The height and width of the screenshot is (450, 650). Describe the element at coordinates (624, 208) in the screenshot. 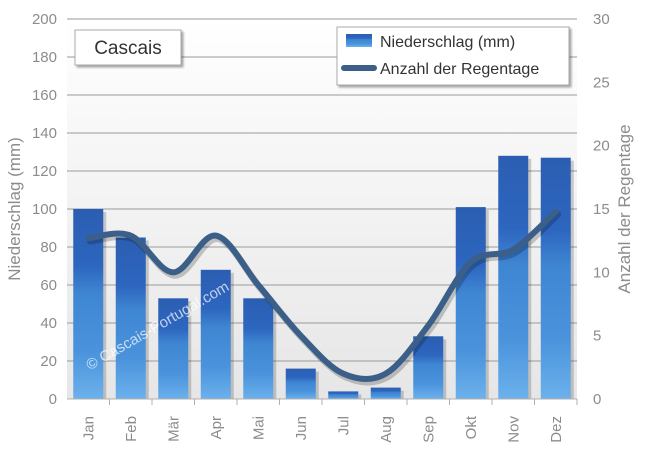

I see `y-axis-right-title: Anzahl der Regentage` at that location.